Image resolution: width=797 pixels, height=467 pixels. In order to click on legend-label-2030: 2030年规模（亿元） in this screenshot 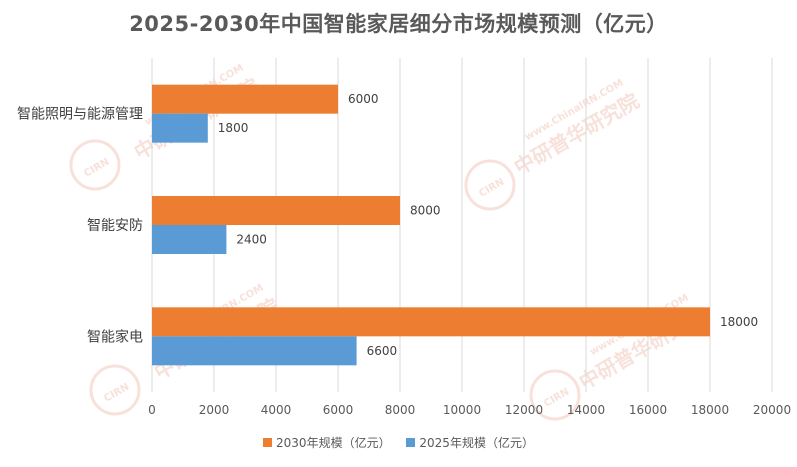, I will do `click(333, 443)`.